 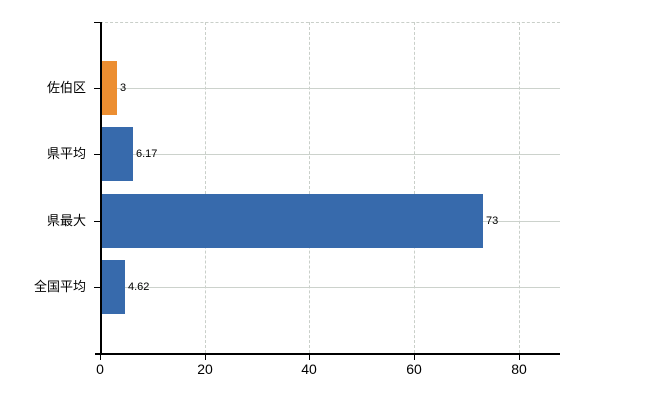 I want to click on x-tick-label: 0, so click(x=100, y=369).